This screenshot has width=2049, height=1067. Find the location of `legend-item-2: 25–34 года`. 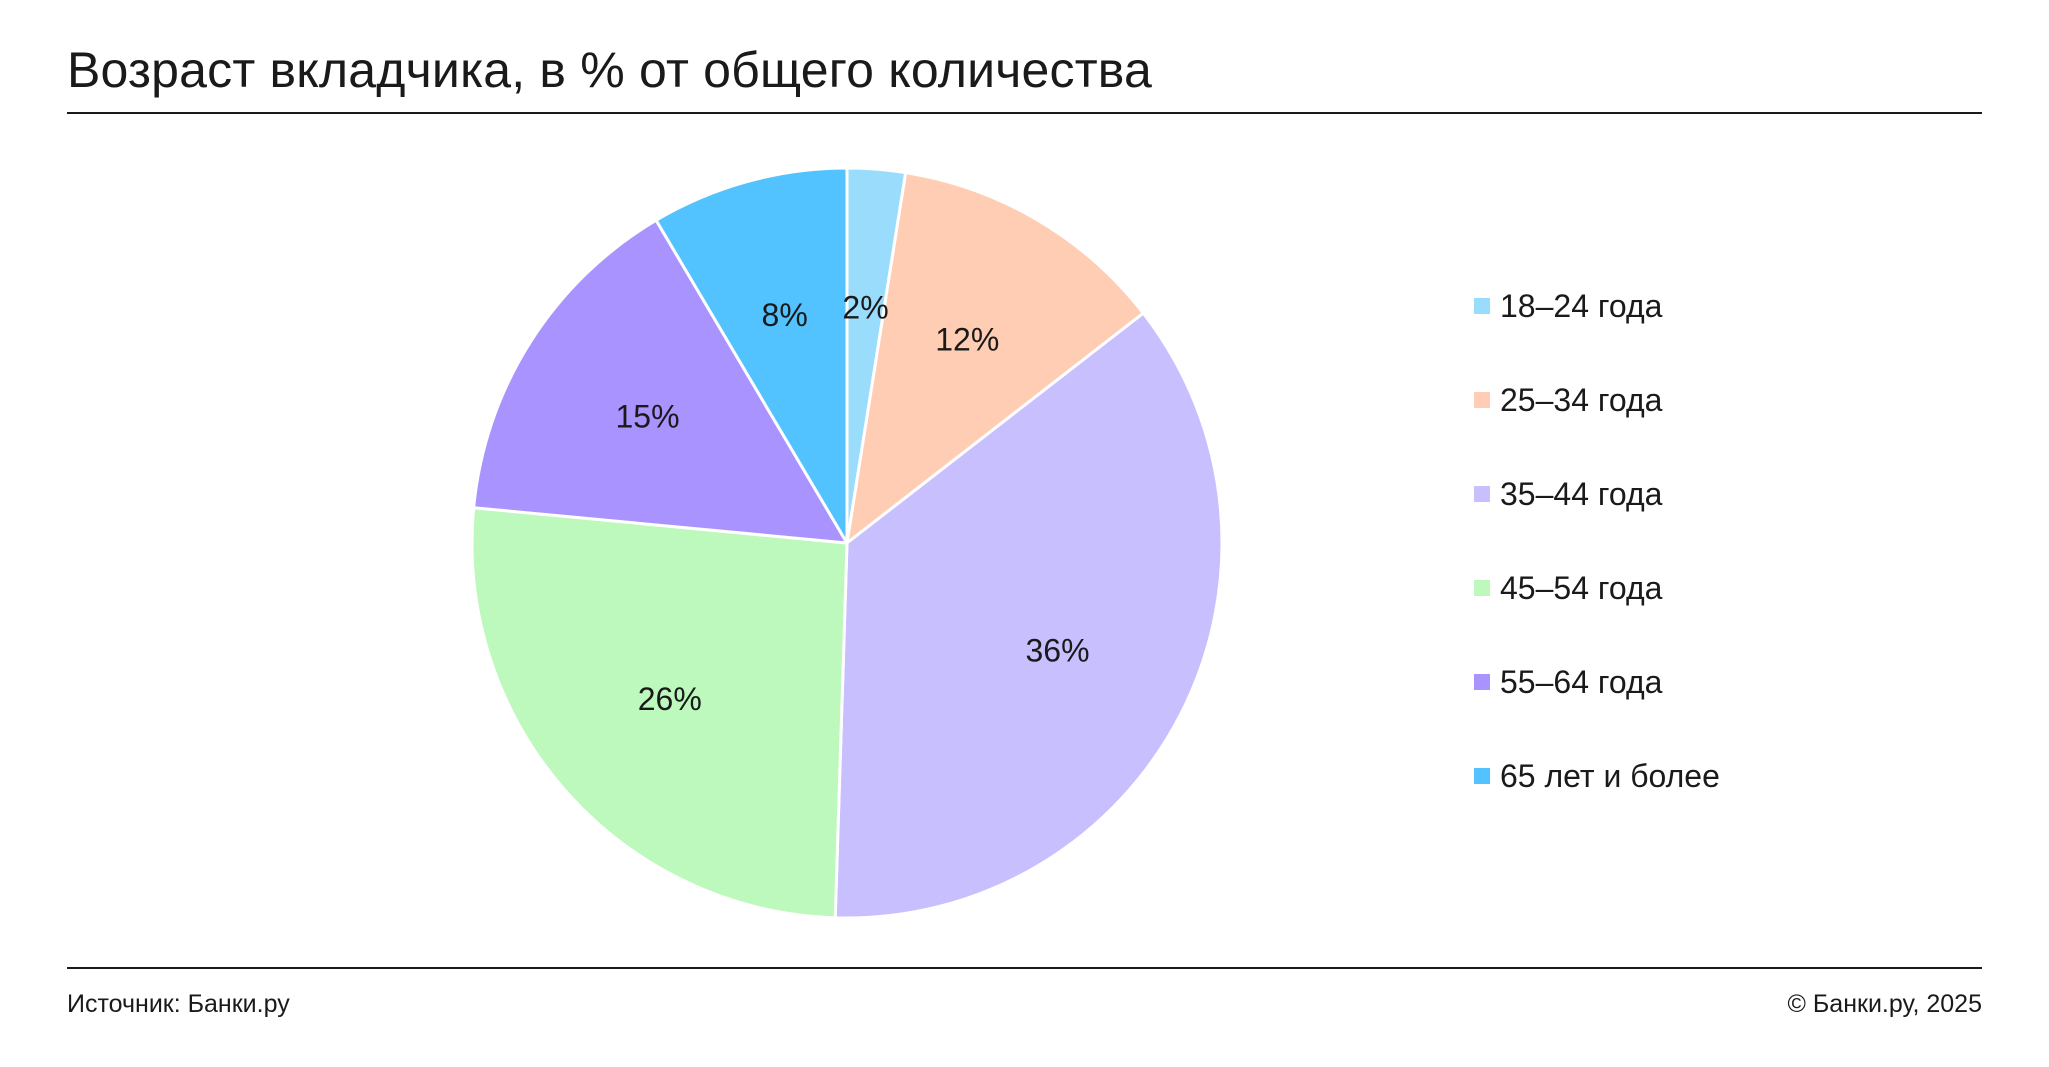

legend-item-2: 25–34 года is located at coordinates (1597, 400).